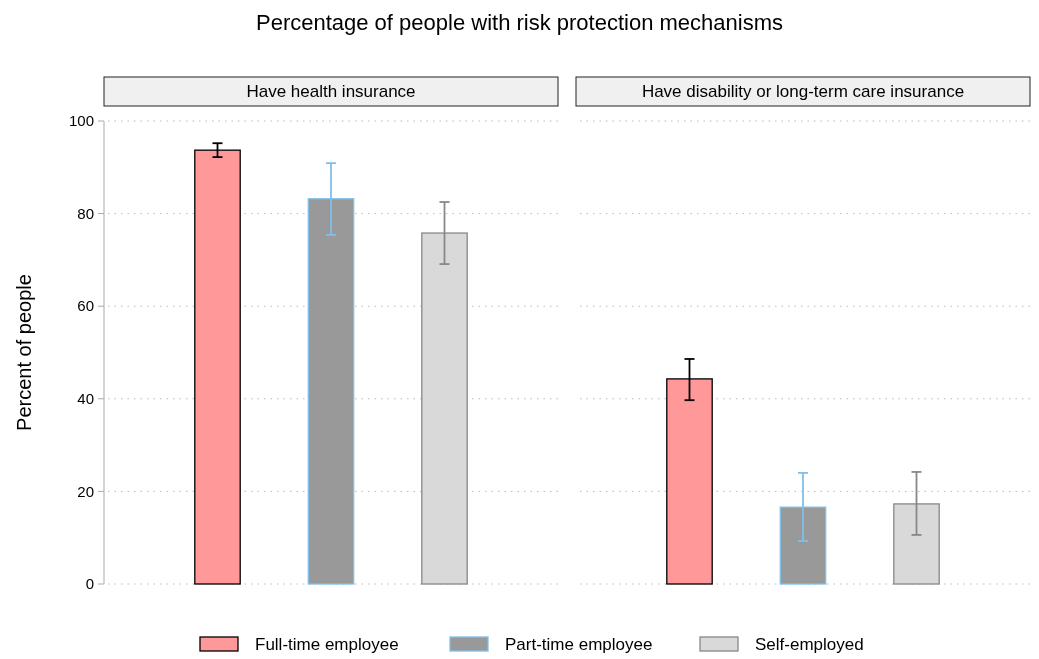 The height and width of the screenshot is (659, 1039). What do you see at coordinates (331, 91) in the screenshot?
I see `x-tick-label: Have health insurance` at bounding box center [331, 91].